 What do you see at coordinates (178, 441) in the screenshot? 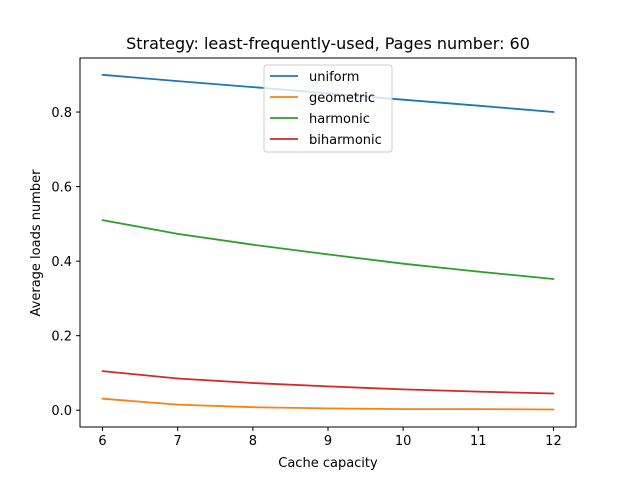
I see `x-tick-label: 7` at bounding box center [178, 441].